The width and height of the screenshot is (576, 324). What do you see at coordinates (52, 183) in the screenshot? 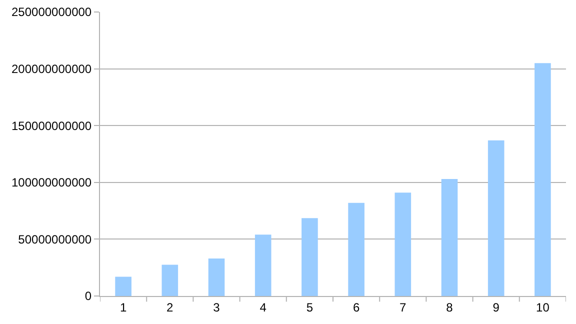
I see `y-tick-label: 100000000000` at bounding box center [52, 183].